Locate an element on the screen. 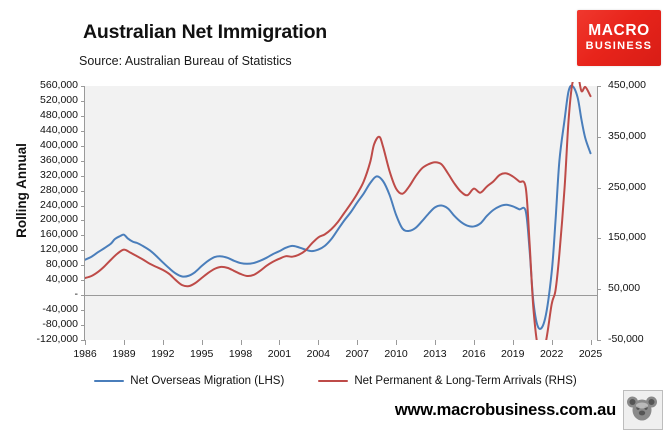  legend-item-net-permanent-long-term-arrivals: Net Permanent & Long-Term Arrivals (RHS) is located at coordinates (447, 381).